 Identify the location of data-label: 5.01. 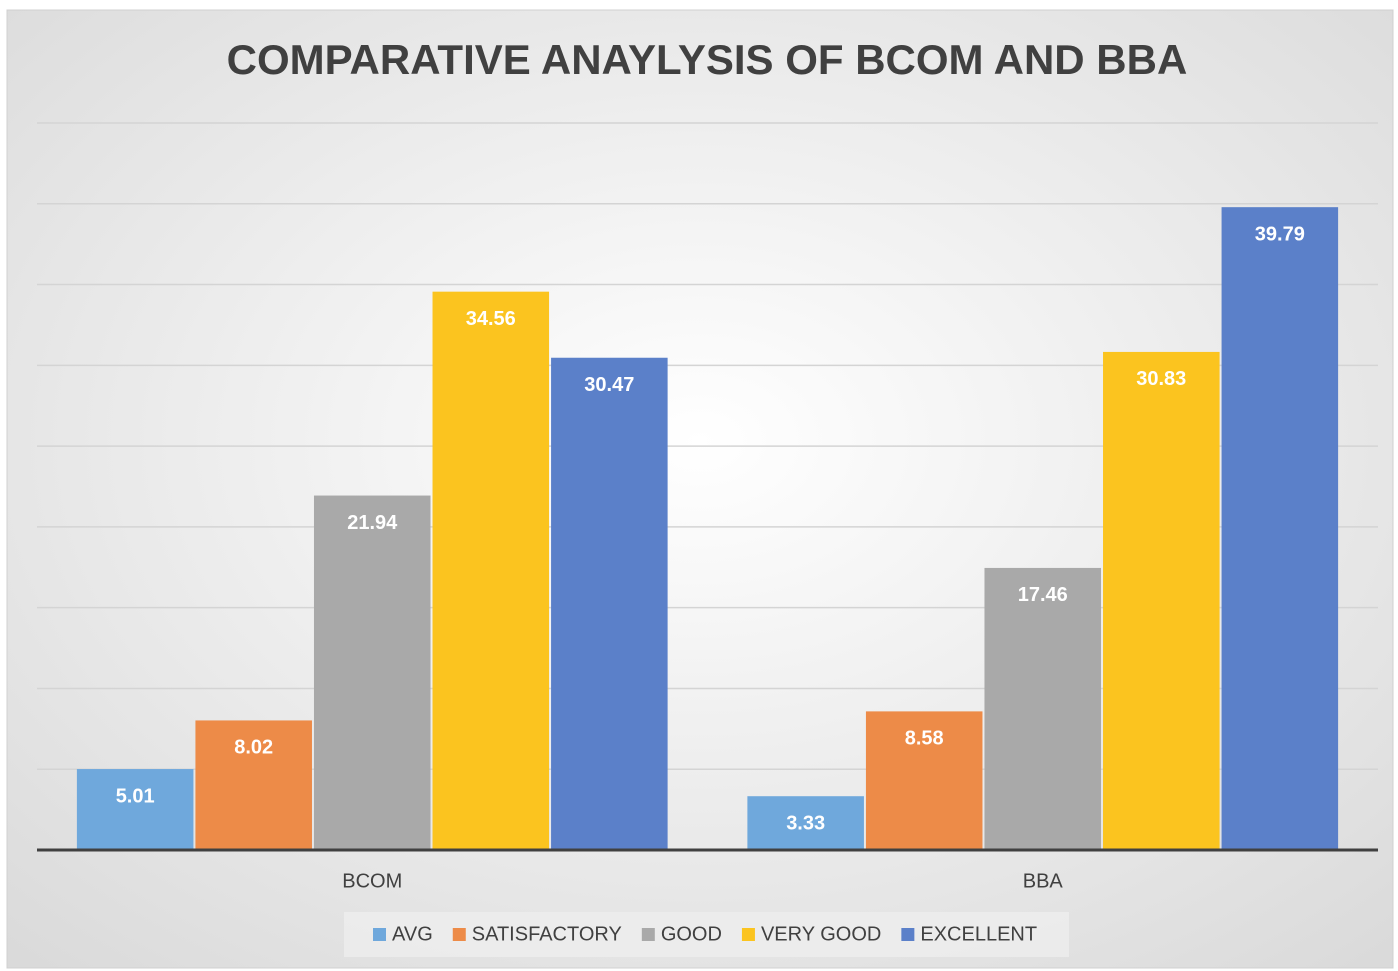
(135, 796).